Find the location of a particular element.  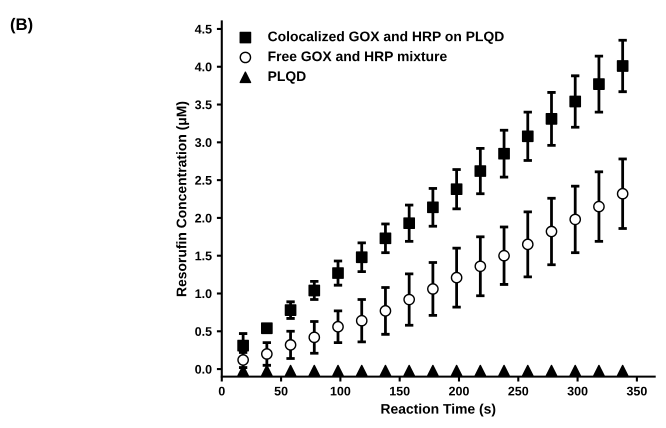

x-tick-label: 250 is located at coordinates (518, 391).